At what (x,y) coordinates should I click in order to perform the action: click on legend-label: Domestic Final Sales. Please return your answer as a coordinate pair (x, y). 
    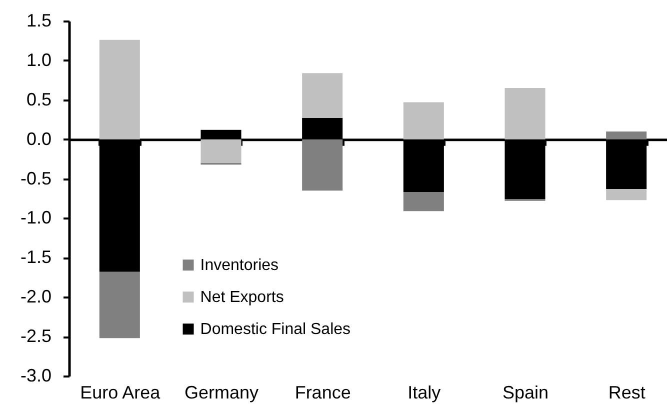
    Looking at the image, I should click on (275, 329).